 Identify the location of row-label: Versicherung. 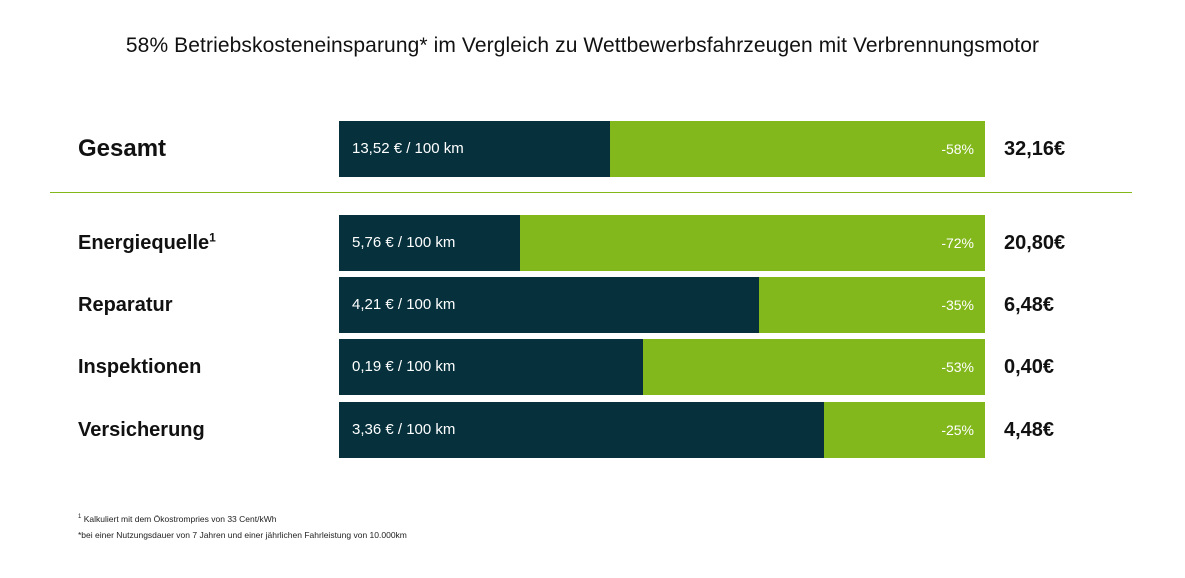
(141, 430).